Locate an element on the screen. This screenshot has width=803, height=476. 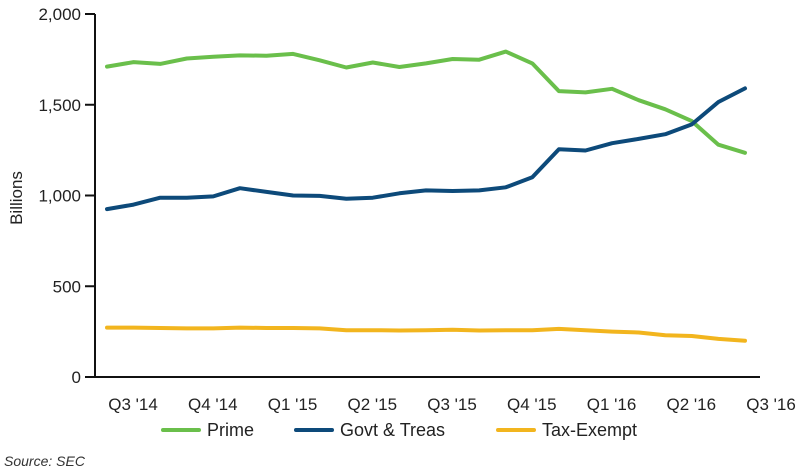
y-tick-label: 1,500 is located at coordinates (59, 105).